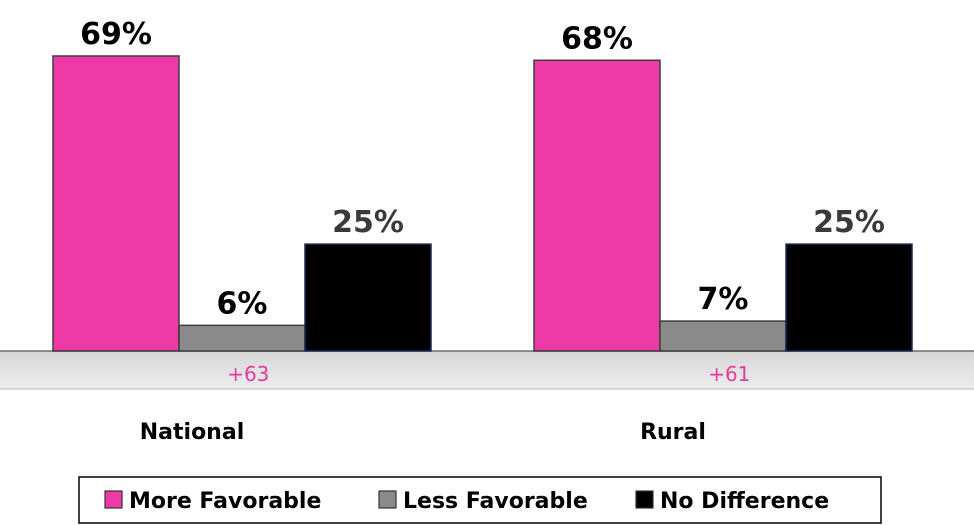 This screenshot has height=525, width=974. Describe the element at coordinates (116, 203) in the screenshot. I see `bar-national-more-favorable` at that location.